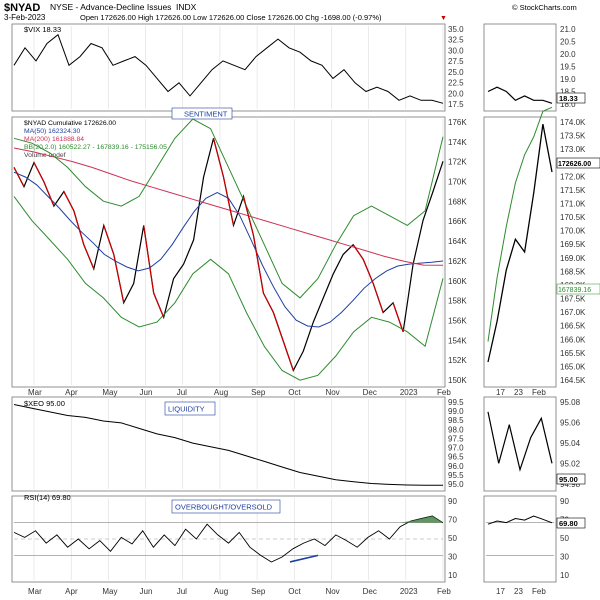  I want to click on ma200-line, so click(228, 206).